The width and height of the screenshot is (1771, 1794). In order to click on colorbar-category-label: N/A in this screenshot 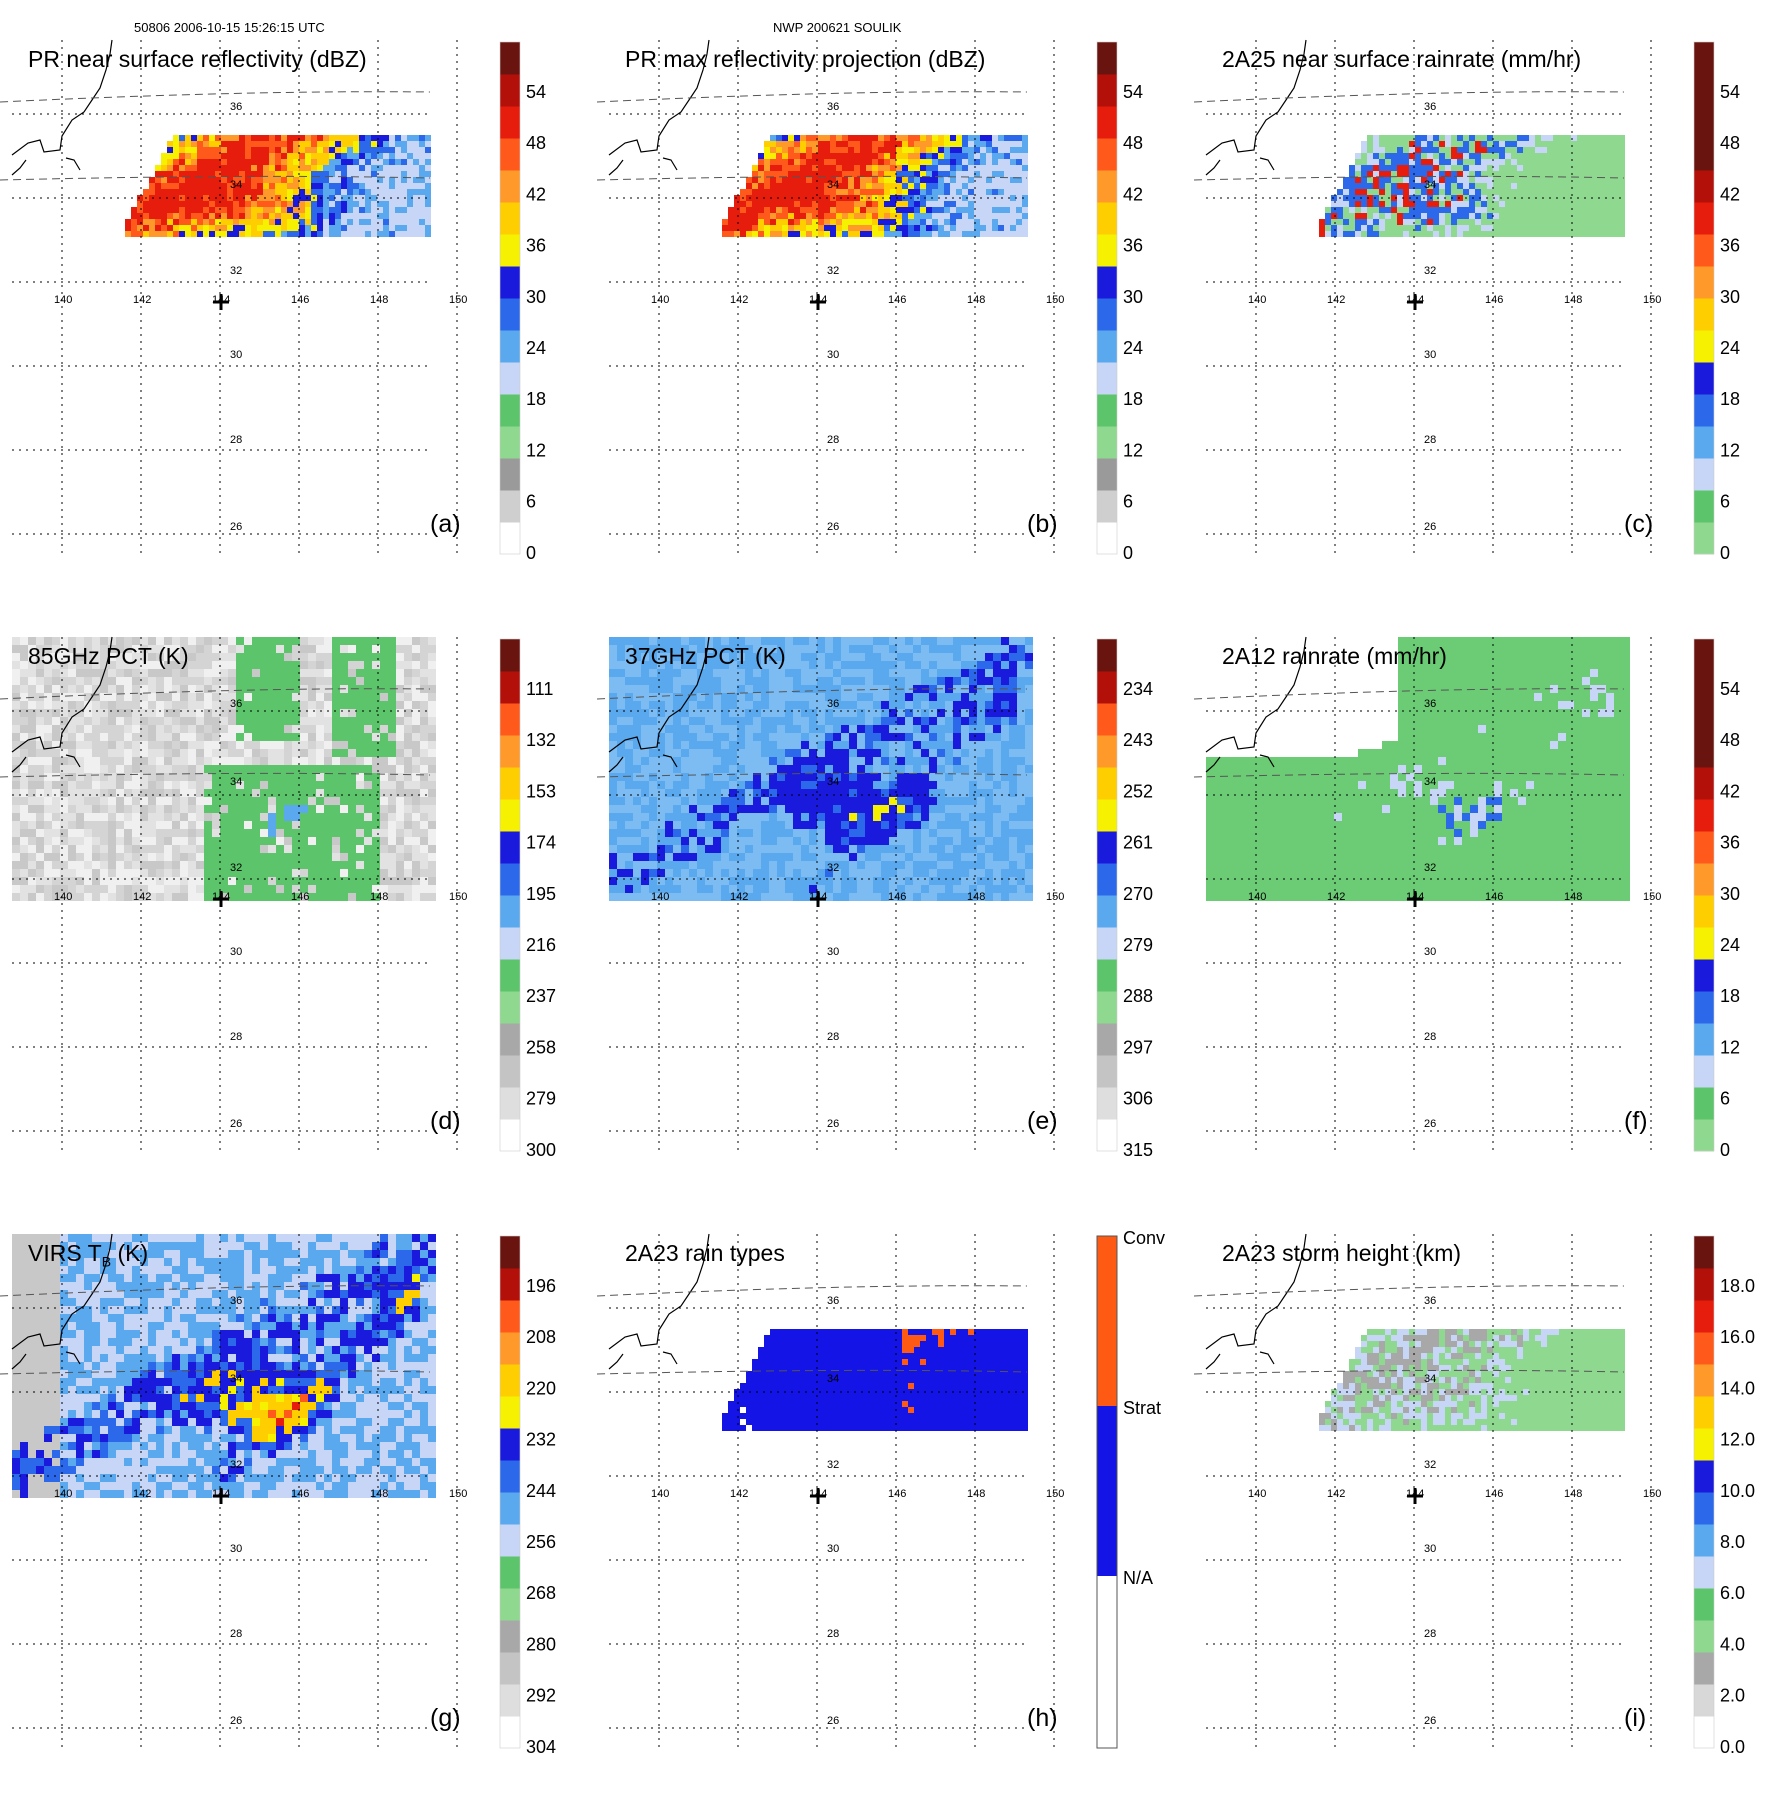, I will do `click(1138, 1578)`.